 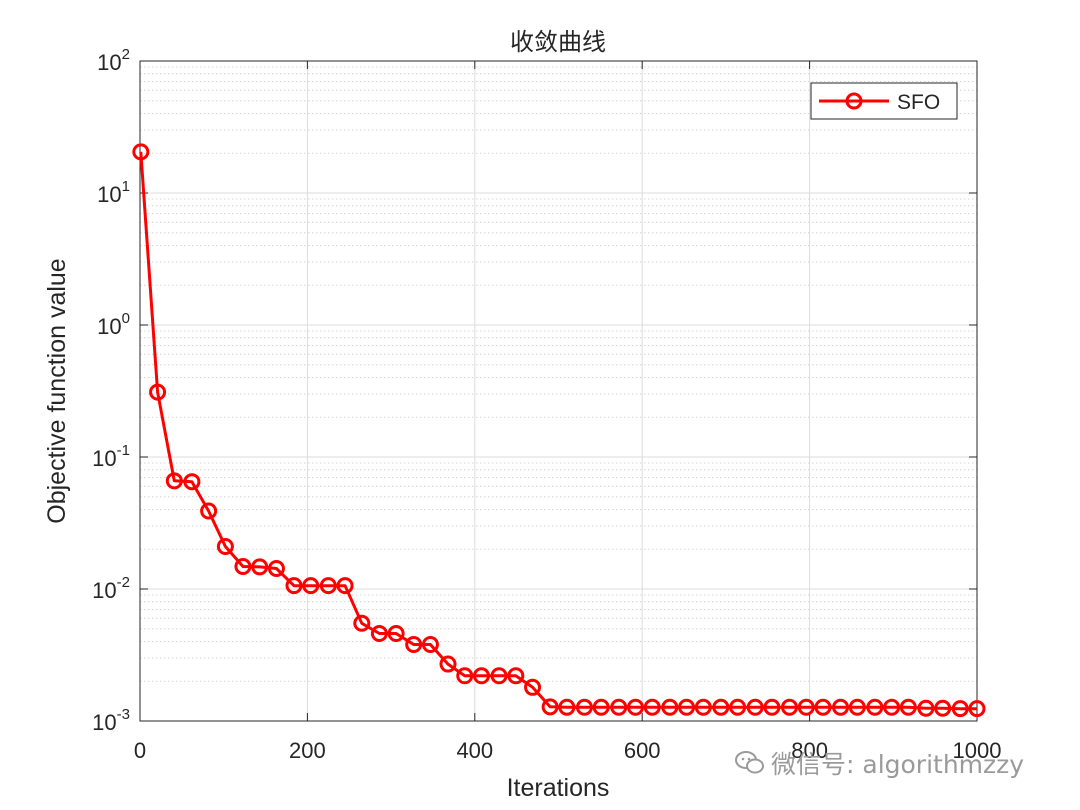 I want to click on x-tick-label: 800, so click(x=809, y=750).